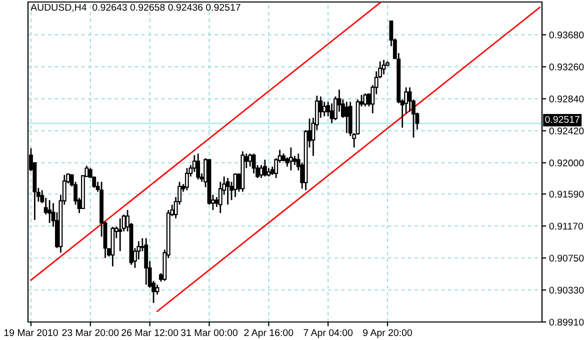 Image resolution: width=586 pixels, height=340 pixels. I want to click on y-tick-label: 0.91590, so click(566, 194).